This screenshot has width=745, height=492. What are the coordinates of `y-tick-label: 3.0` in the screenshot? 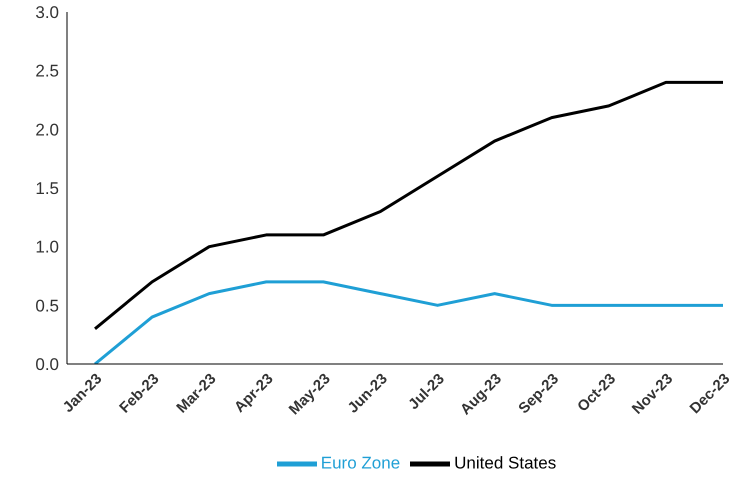 It's located at (47, 12).